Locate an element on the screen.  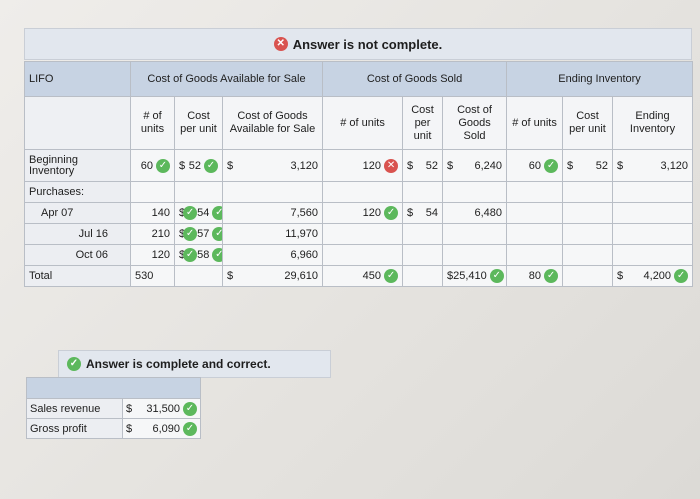
col-cost-per-unit-ending: Cost per unit is located at coordinates (588, 123).